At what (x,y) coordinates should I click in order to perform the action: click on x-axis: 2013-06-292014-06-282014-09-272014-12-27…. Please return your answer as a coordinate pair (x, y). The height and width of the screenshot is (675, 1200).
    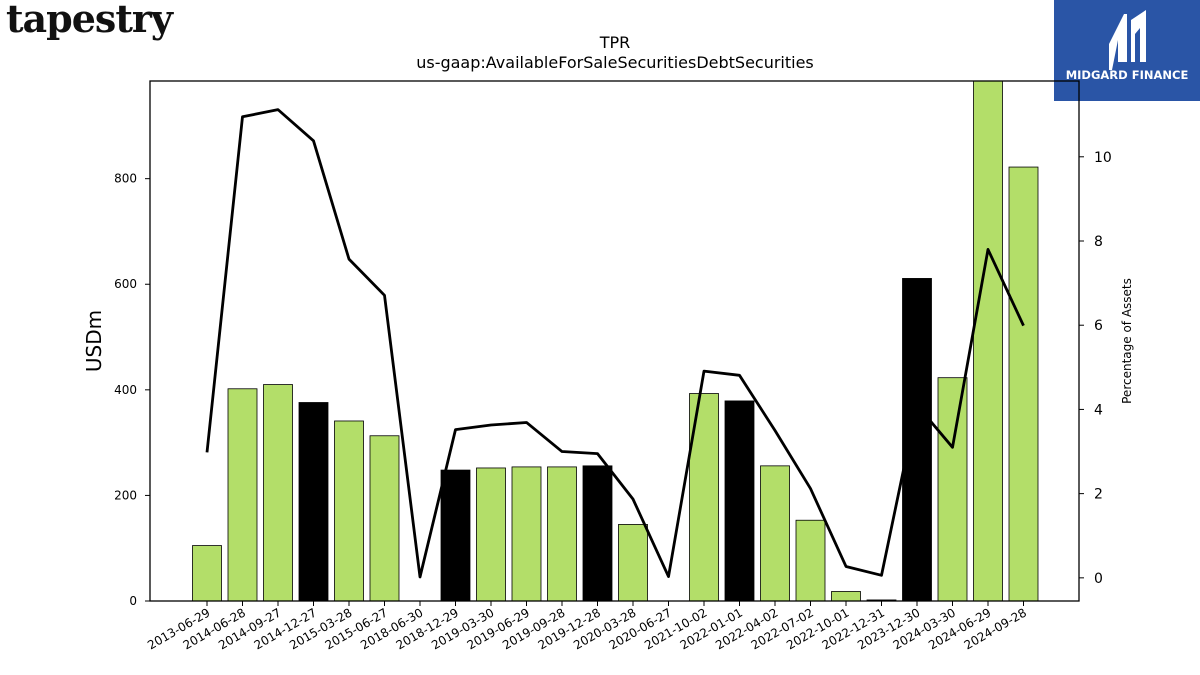
    Looking at the image, I should click on (587, 626).